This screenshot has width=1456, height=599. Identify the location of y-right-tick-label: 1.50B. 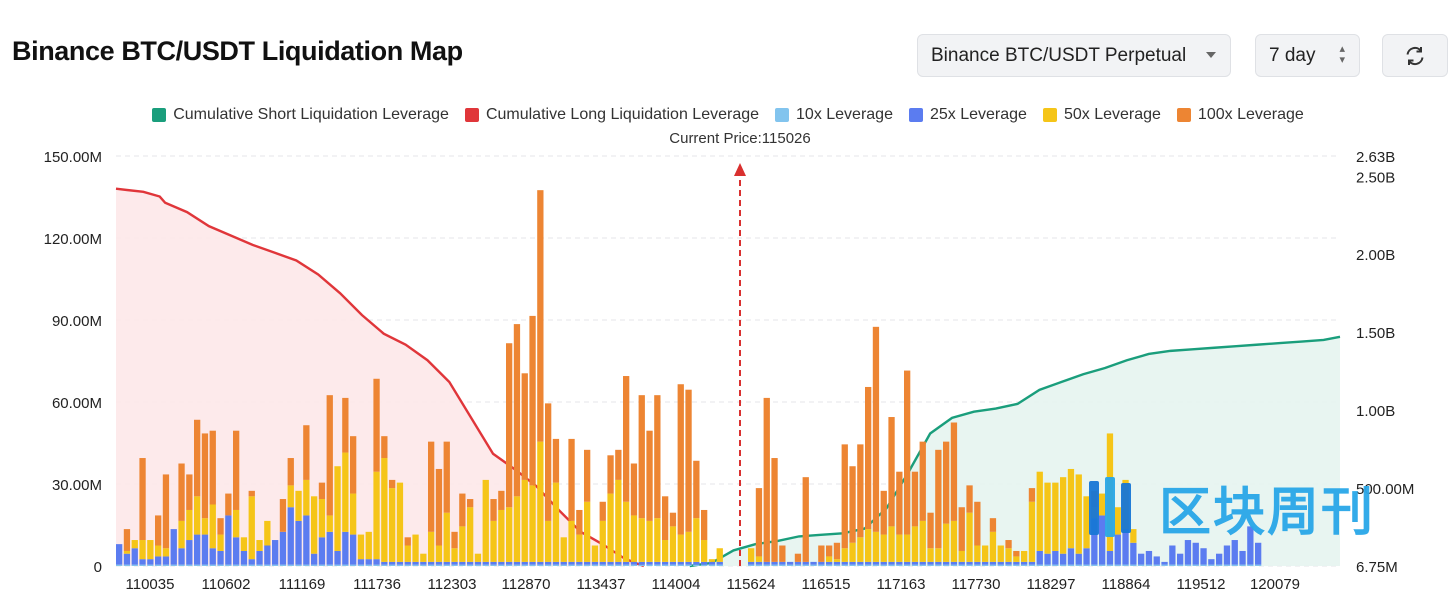
(1375, 333).